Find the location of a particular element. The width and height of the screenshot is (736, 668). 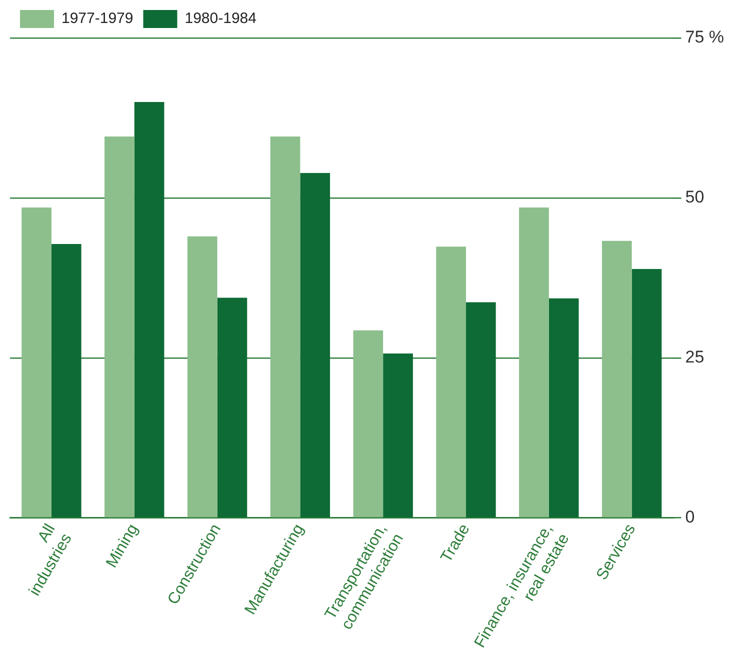

y-tick-label: 25 is located at coordinates (694, 357).